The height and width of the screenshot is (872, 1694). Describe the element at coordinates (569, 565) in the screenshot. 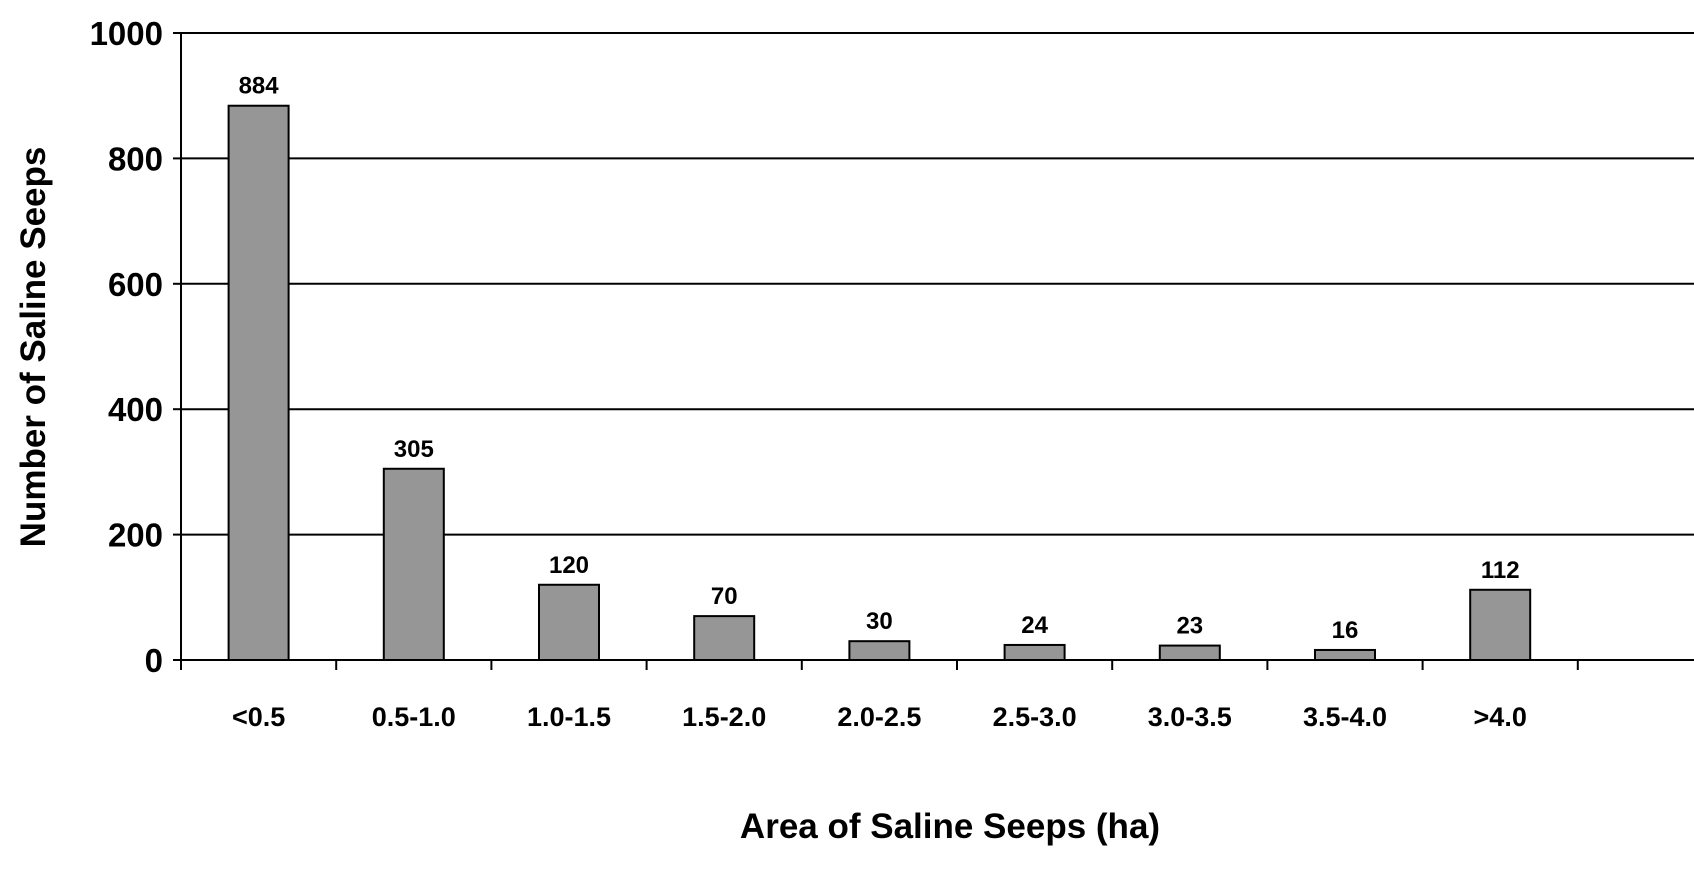

I see `data-label: 120` at that location.